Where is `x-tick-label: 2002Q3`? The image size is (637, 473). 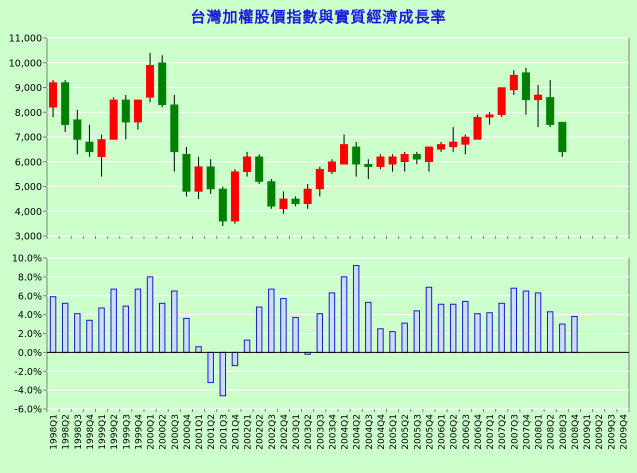 x-tick-label: 2002Q3 is located at coordinates (273, 432).